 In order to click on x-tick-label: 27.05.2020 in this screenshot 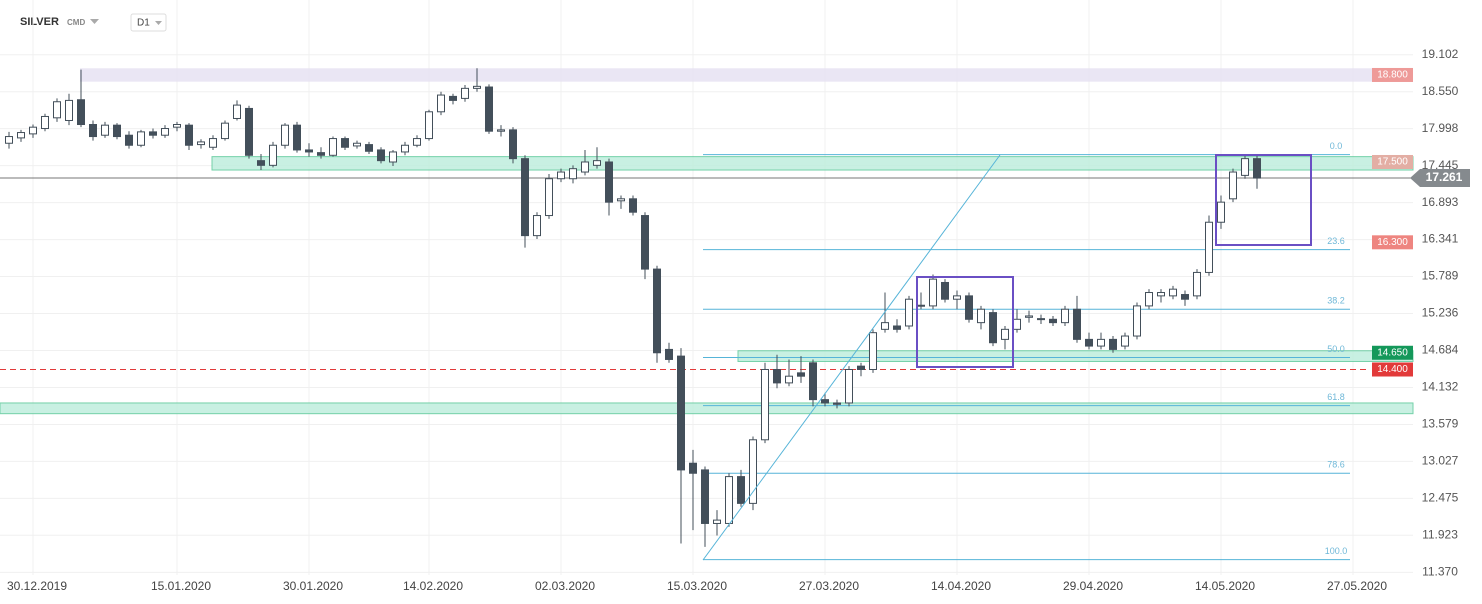, I will do `click(1357, 586)`.